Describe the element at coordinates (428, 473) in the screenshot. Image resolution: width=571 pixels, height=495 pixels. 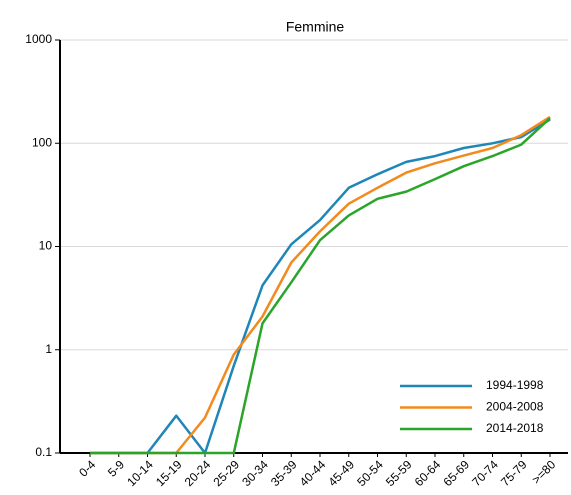
I see `x-tick-label: 60-64` at that location.